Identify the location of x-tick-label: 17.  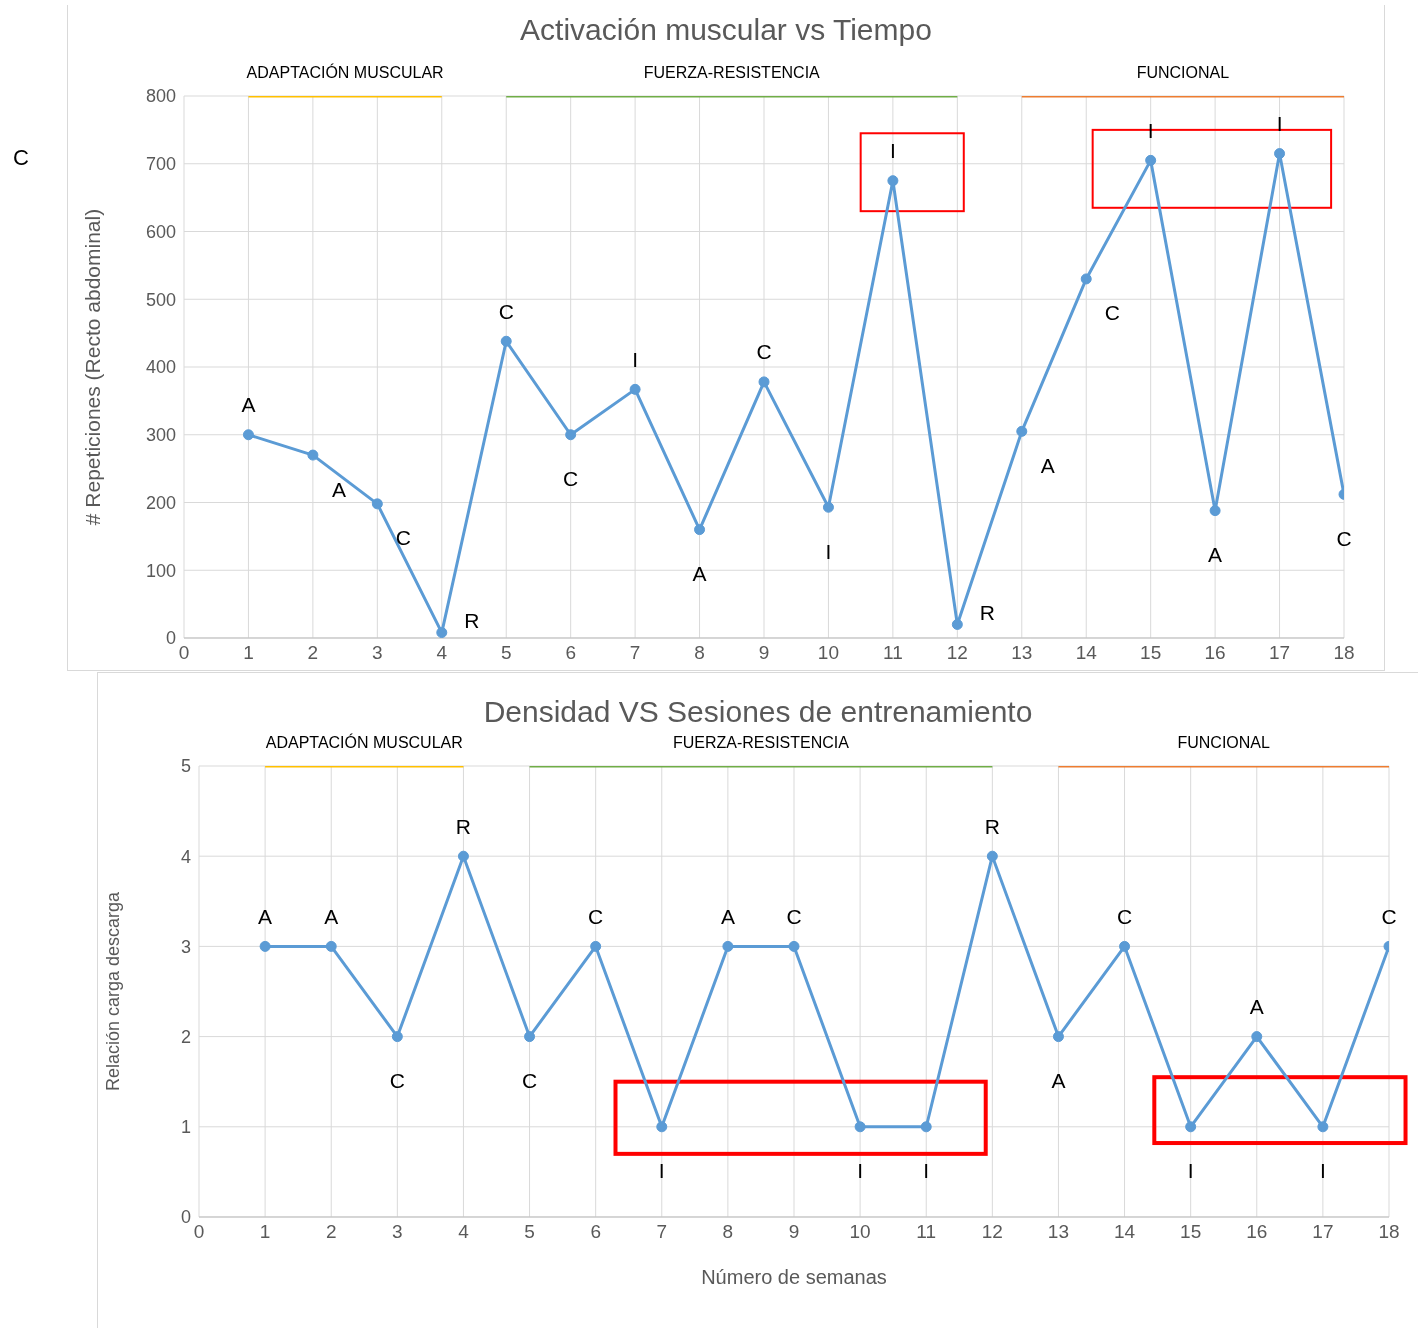
(1323, 1232).